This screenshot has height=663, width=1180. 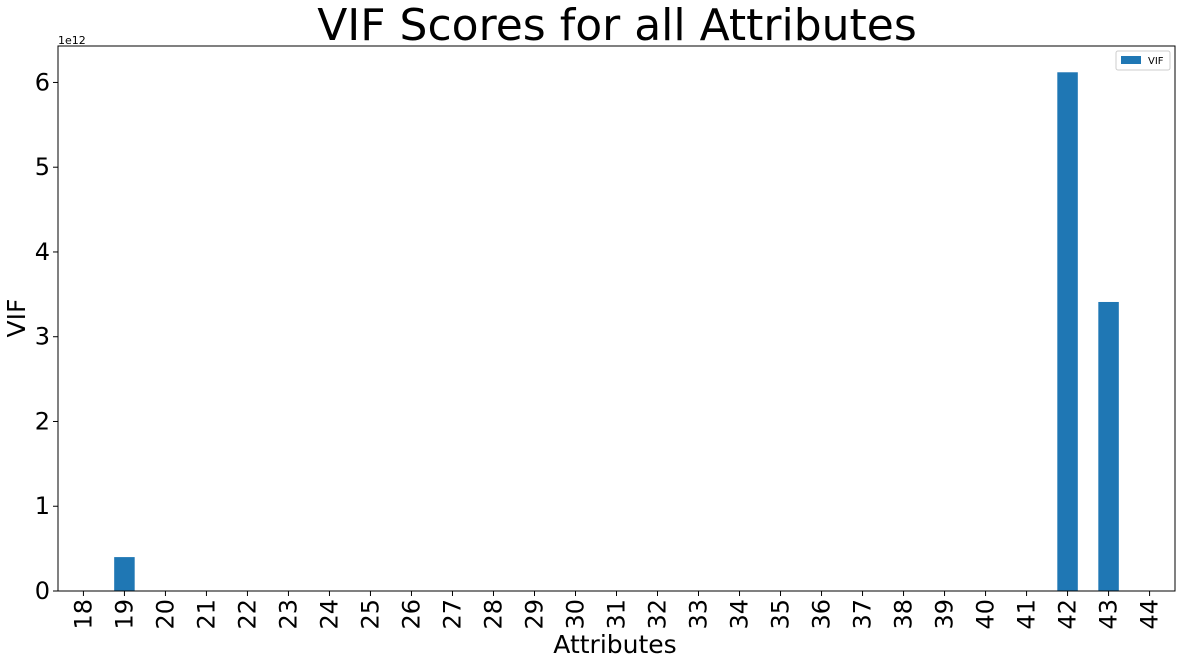 I want to click on y-ticks-group: 0 1 2 3 4 5 6, so click(x=46, y=336).